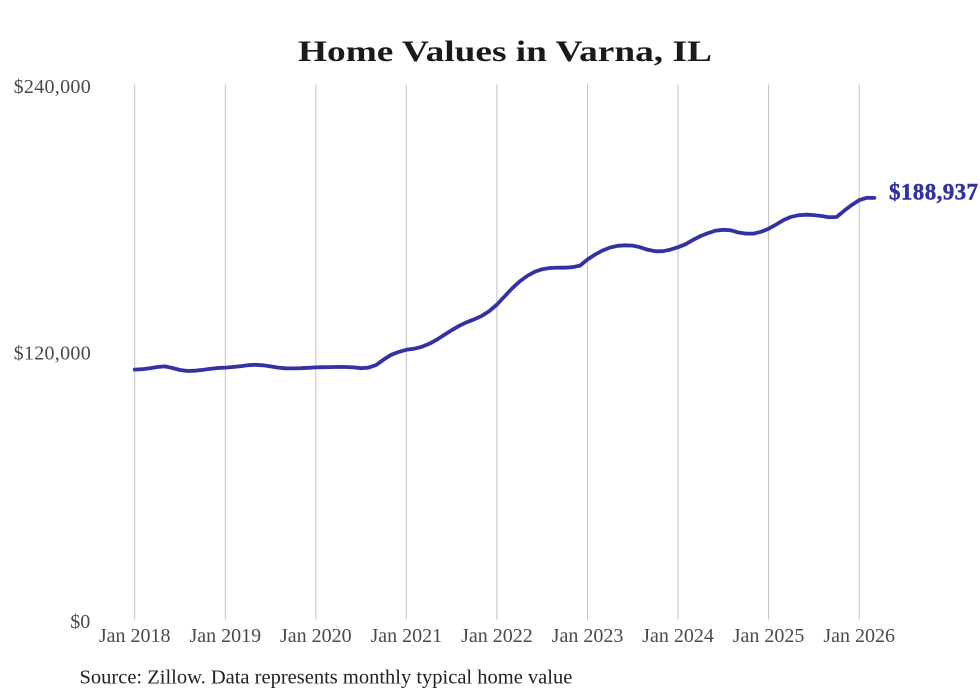 Image resolution: width=980 pixels, height=699 pixels. What do you see at coordinates (588, 636) in the screenshot?
I see `svg-text: Jan 2023` at bounding box center [588, 636].